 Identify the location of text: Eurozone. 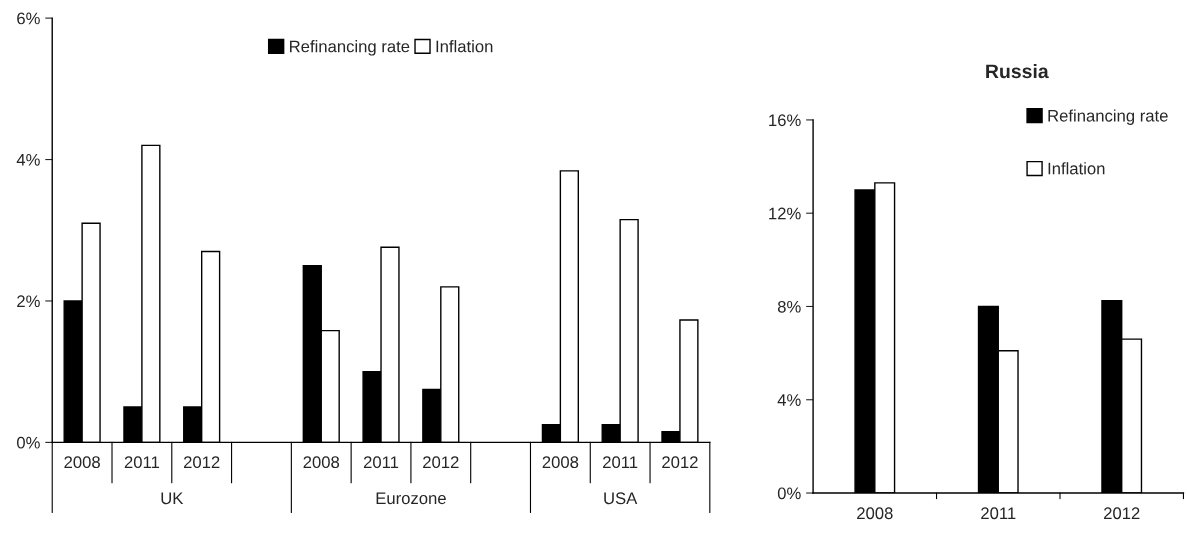
(411, 498).